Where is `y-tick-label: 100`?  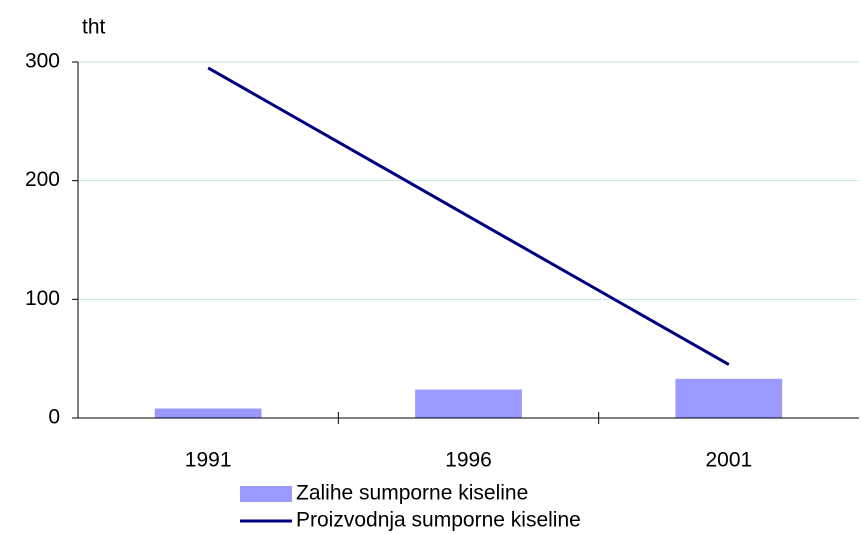
y-tick-label: 100 is located at coordinates (42, 298).